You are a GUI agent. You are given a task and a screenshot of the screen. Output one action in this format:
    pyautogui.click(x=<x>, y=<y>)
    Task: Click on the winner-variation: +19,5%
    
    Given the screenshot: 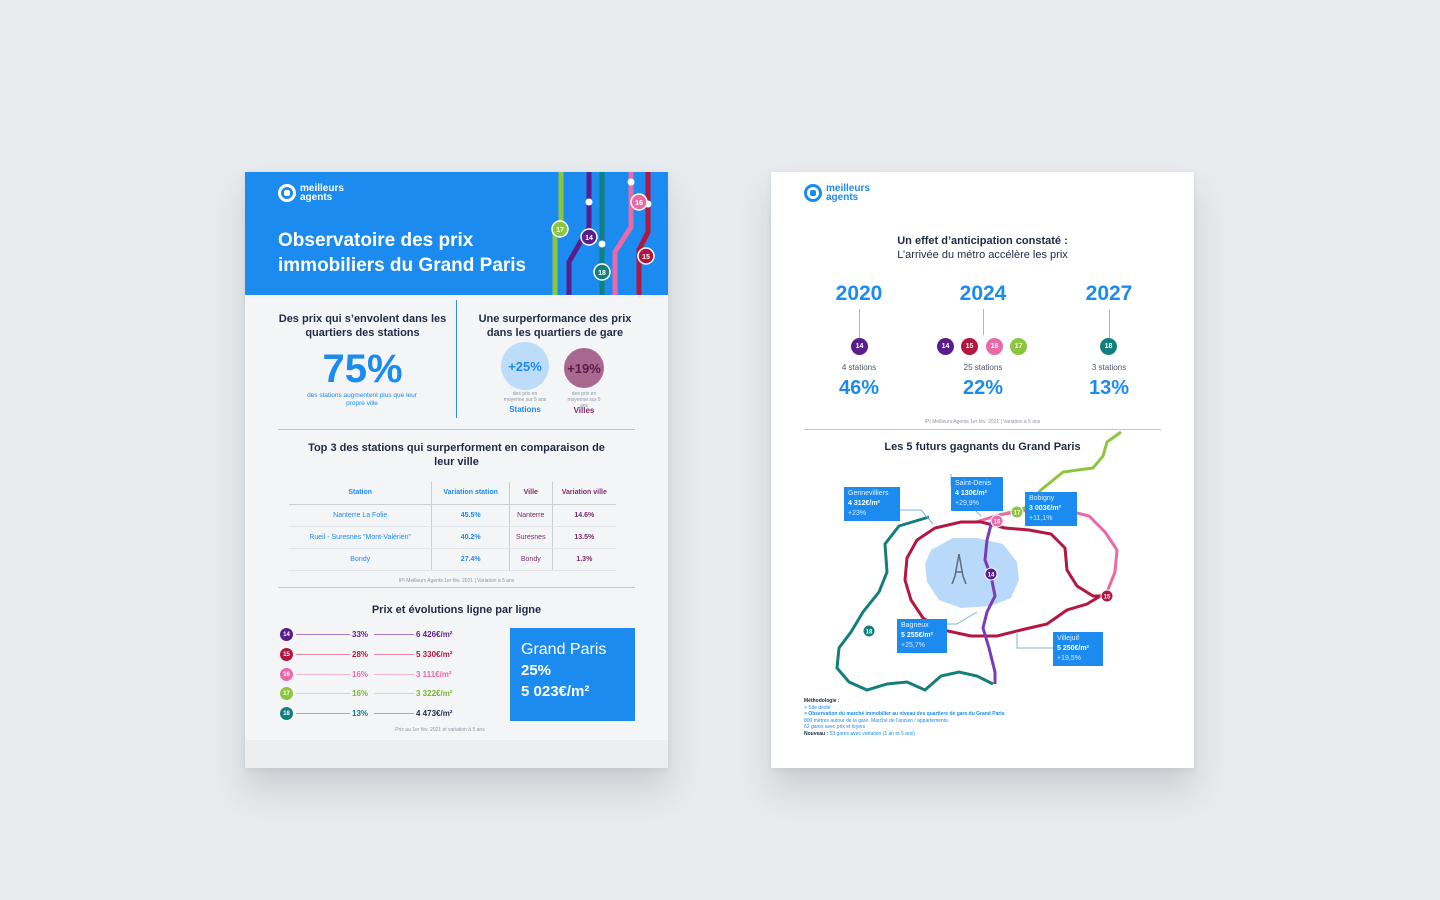 What is the action you would take?
    pyautogui.click(x=1069, y=658)
    